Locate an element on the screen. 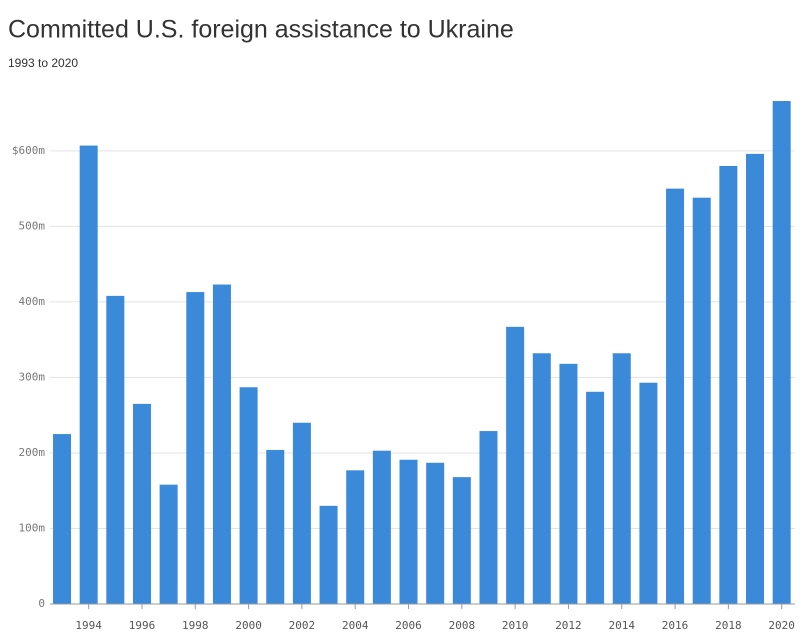  y-tick-label: 400m is located at coordinates (32, 301).